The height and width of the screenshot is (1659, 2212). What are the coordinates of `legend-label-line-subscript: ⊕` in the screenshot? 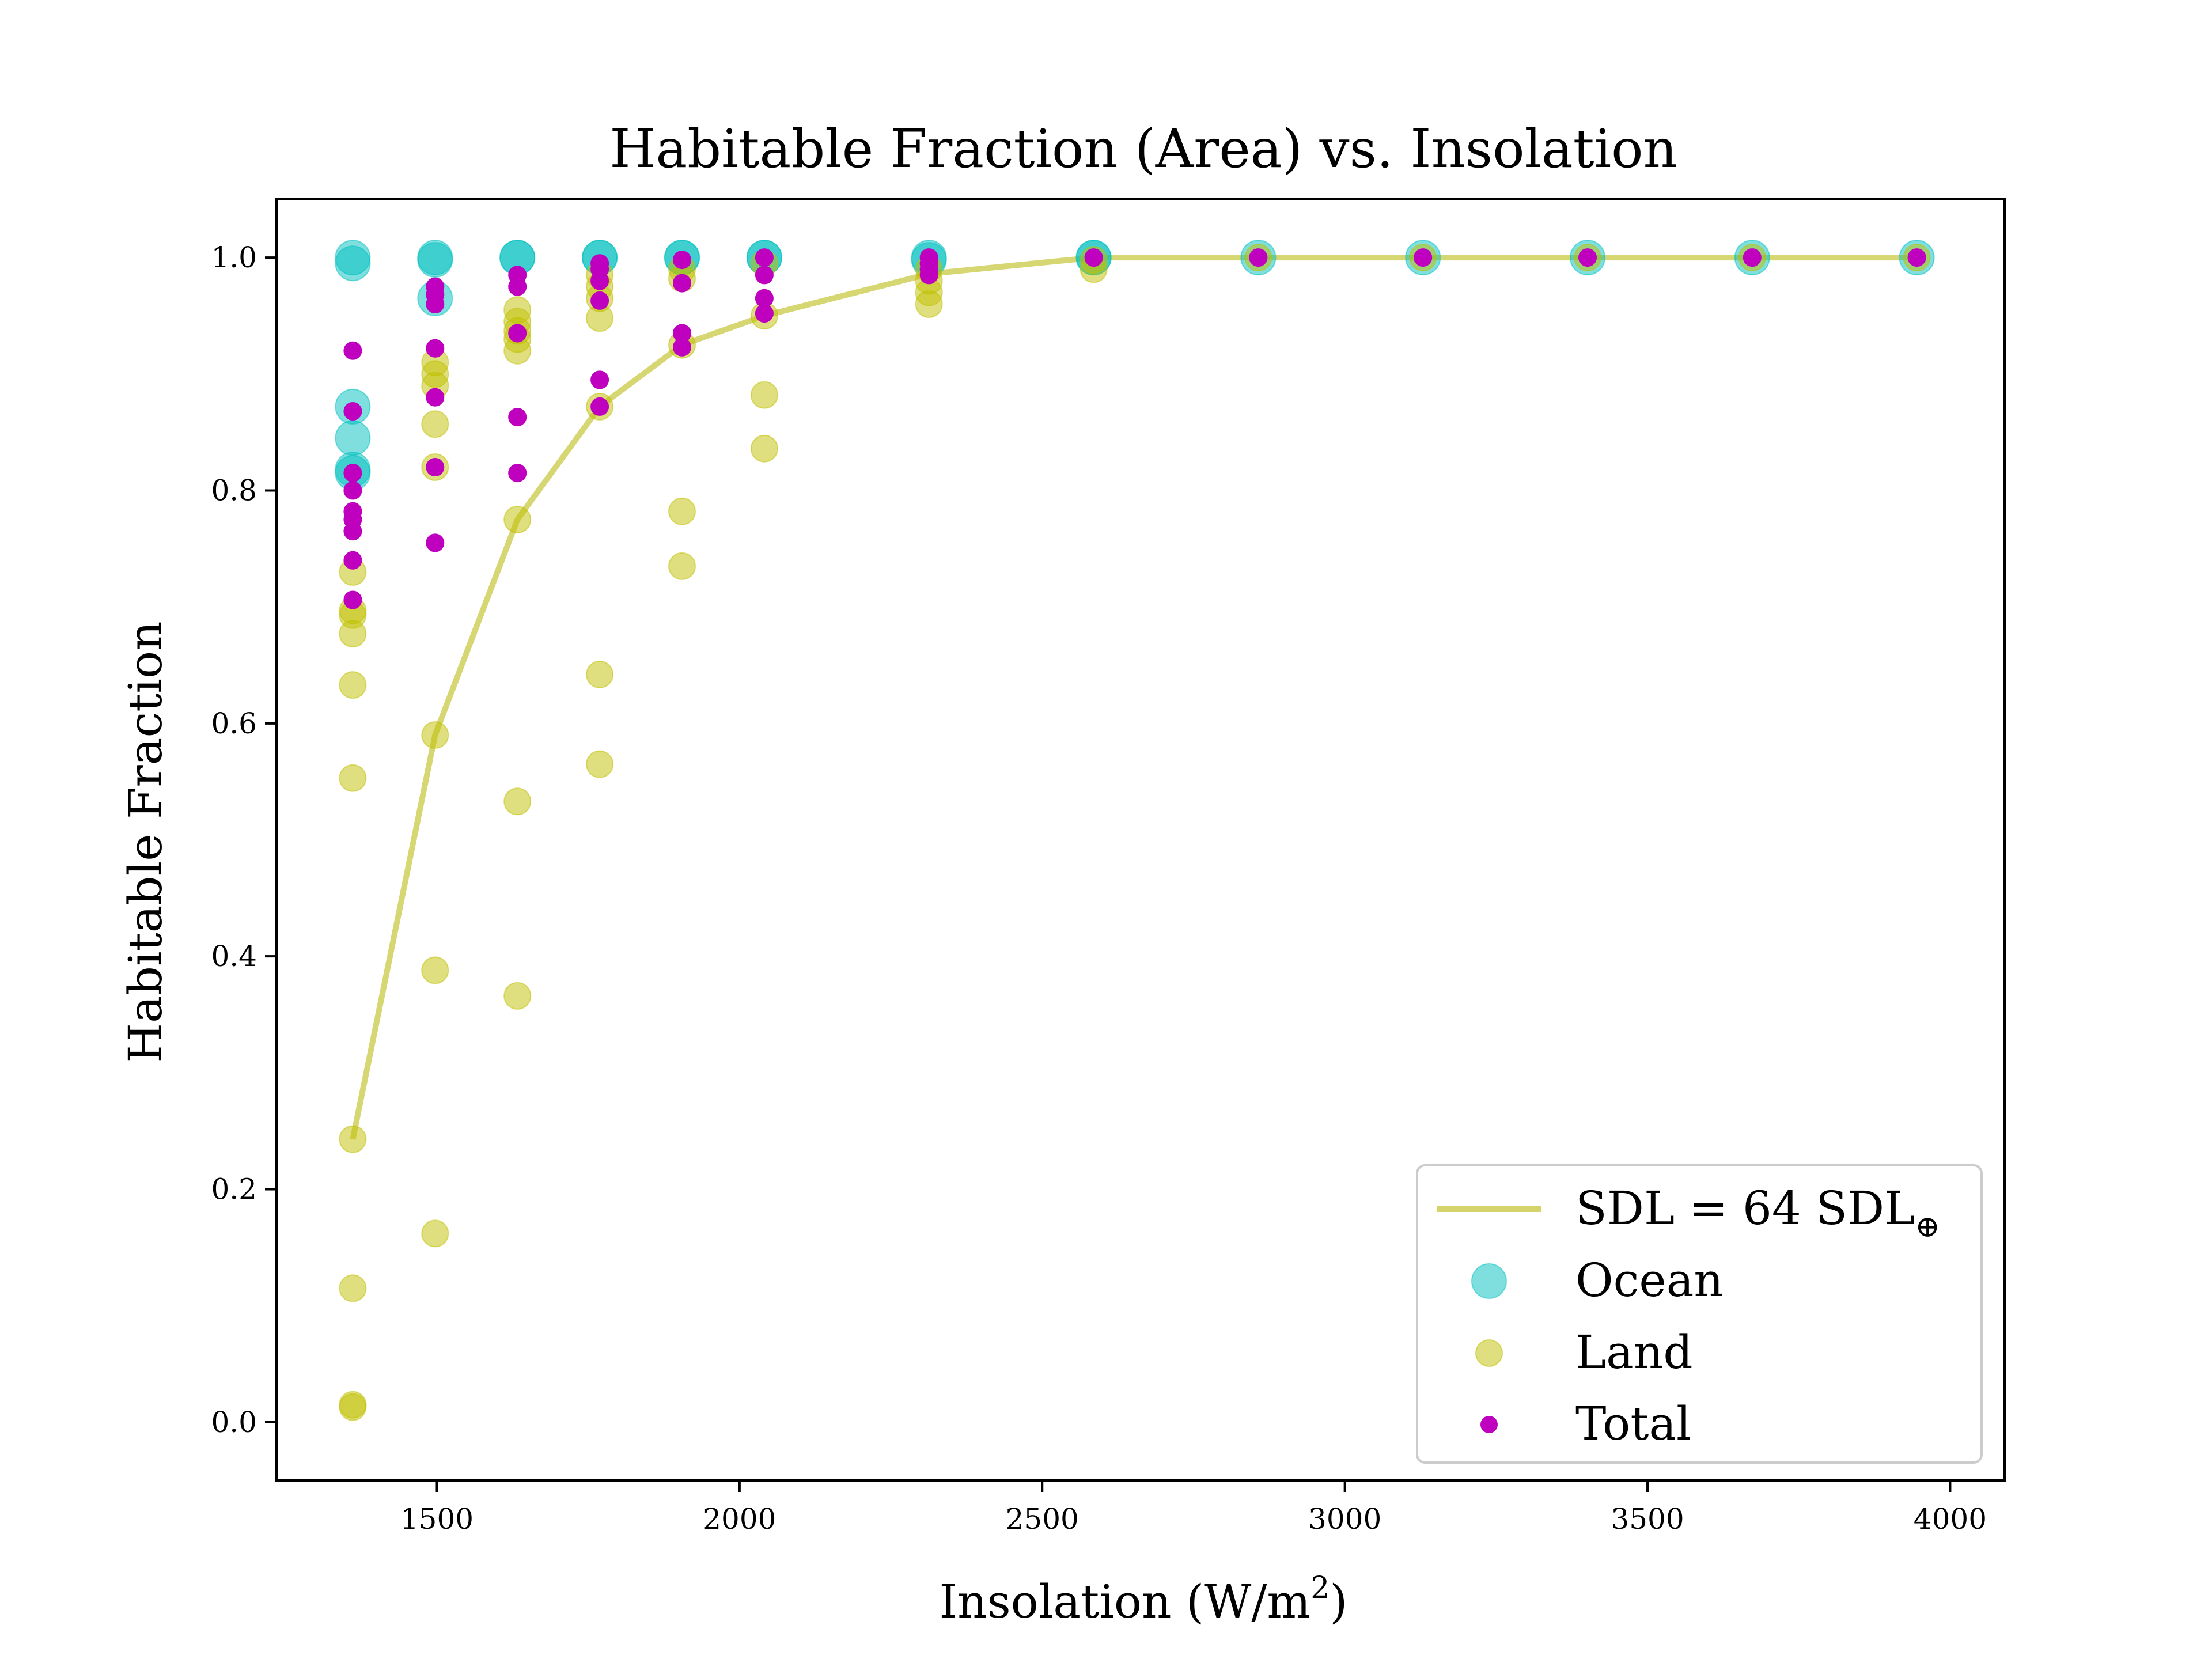 It's located at (1927, 1227).